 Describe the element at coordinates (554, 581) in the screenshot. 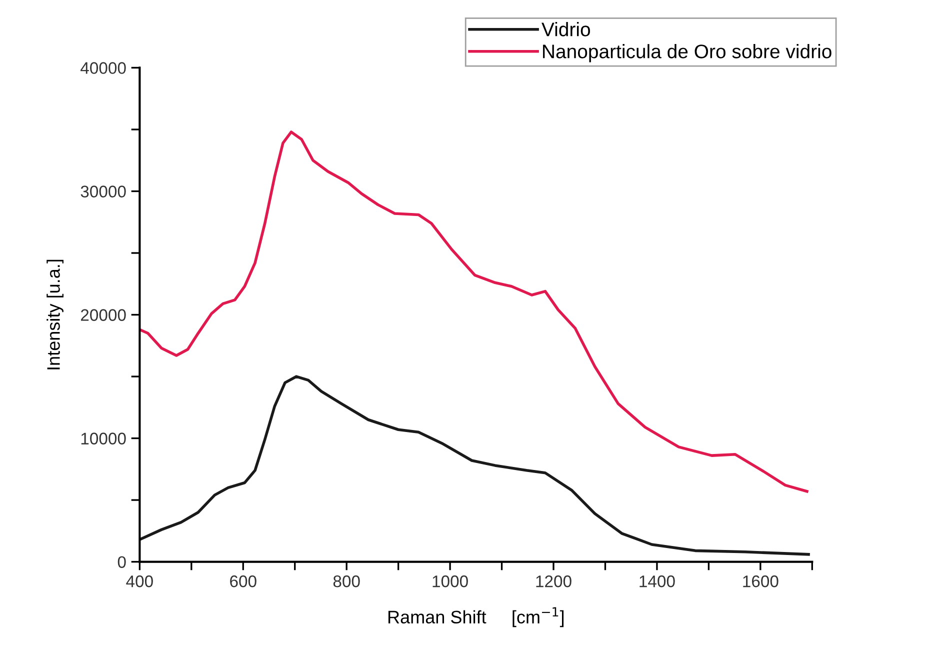

I see `x-tick-label: 1200` at that location.